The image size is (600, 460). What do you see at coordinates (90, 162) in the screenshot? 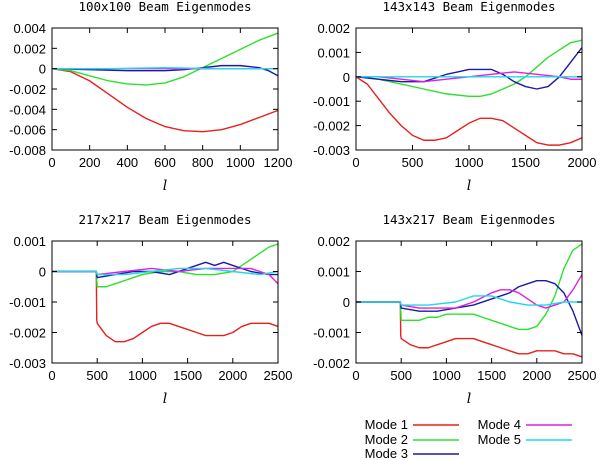
I see `x-tick-label: 200` at bounding box center [90, 162].